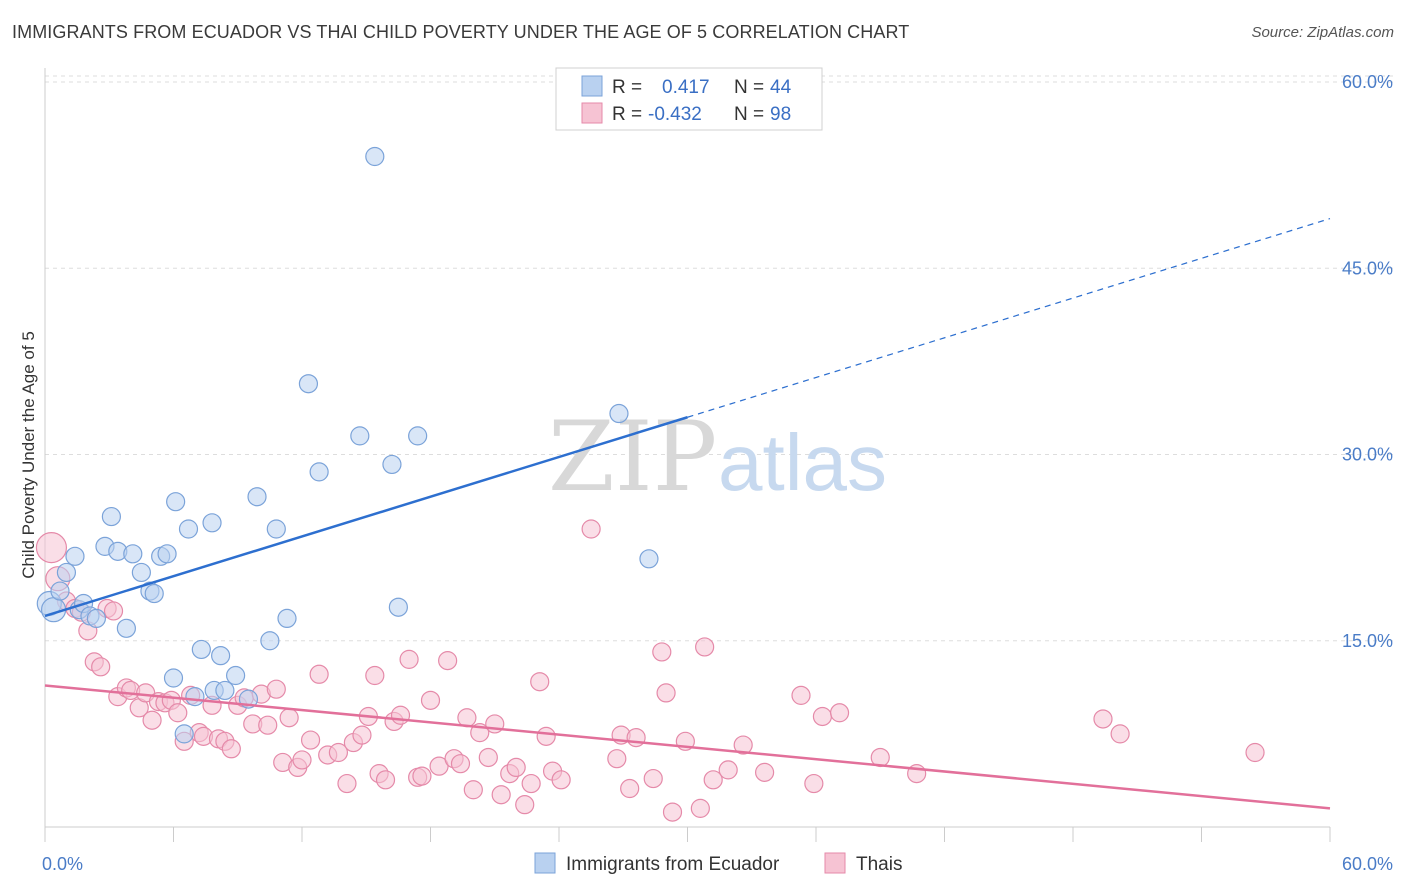  What do you see at coordinates (28, 455) in the screenshot?
I see `y-axis-label: Child Poverty Under the Age of 5` at bounding box center [28, 455].